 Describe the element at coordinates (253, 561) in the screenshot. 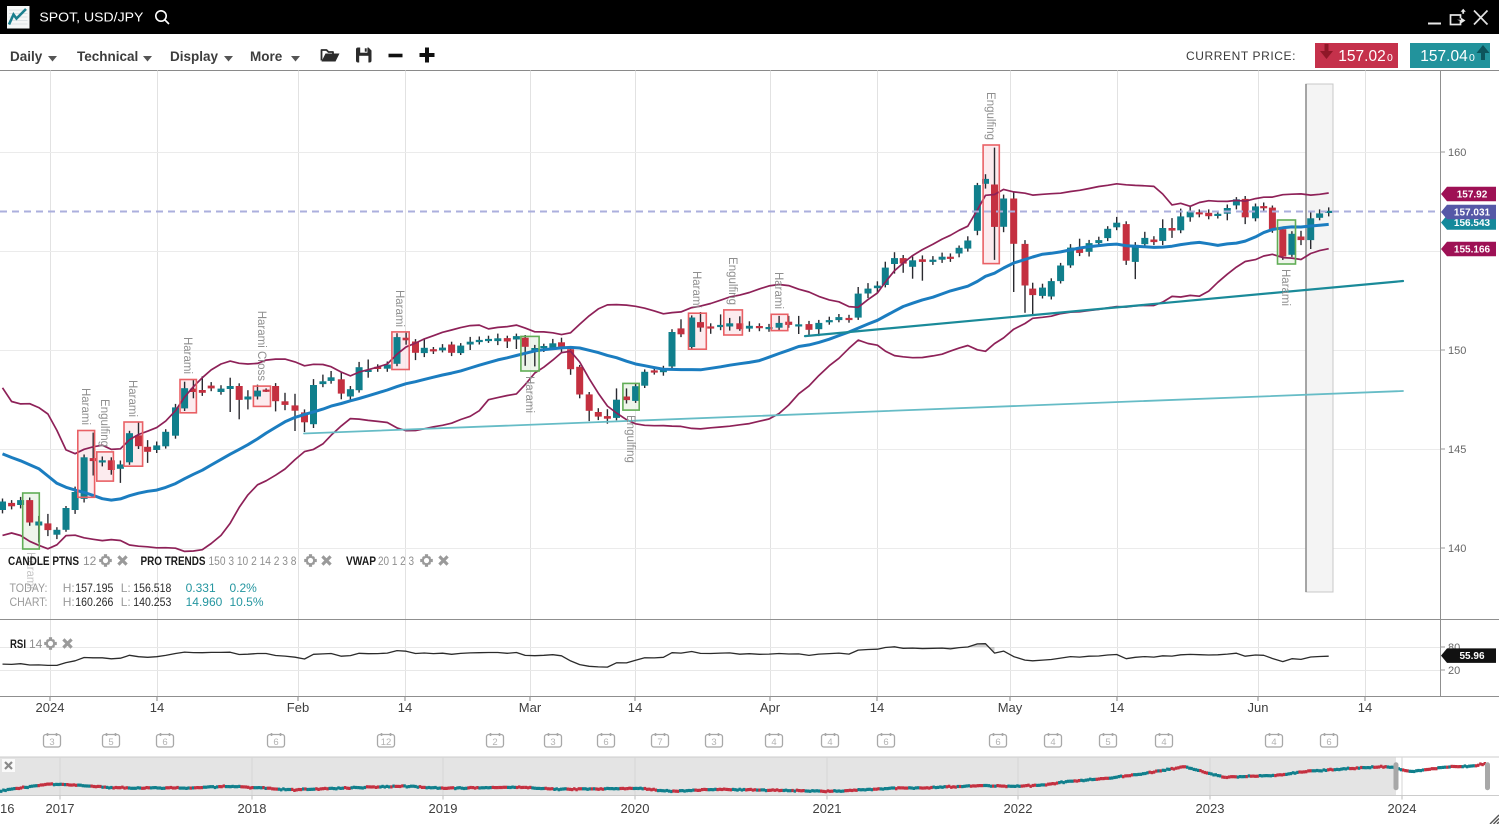

I see `svg-text: 150 3 10 2 14 2 3 8` at that location.